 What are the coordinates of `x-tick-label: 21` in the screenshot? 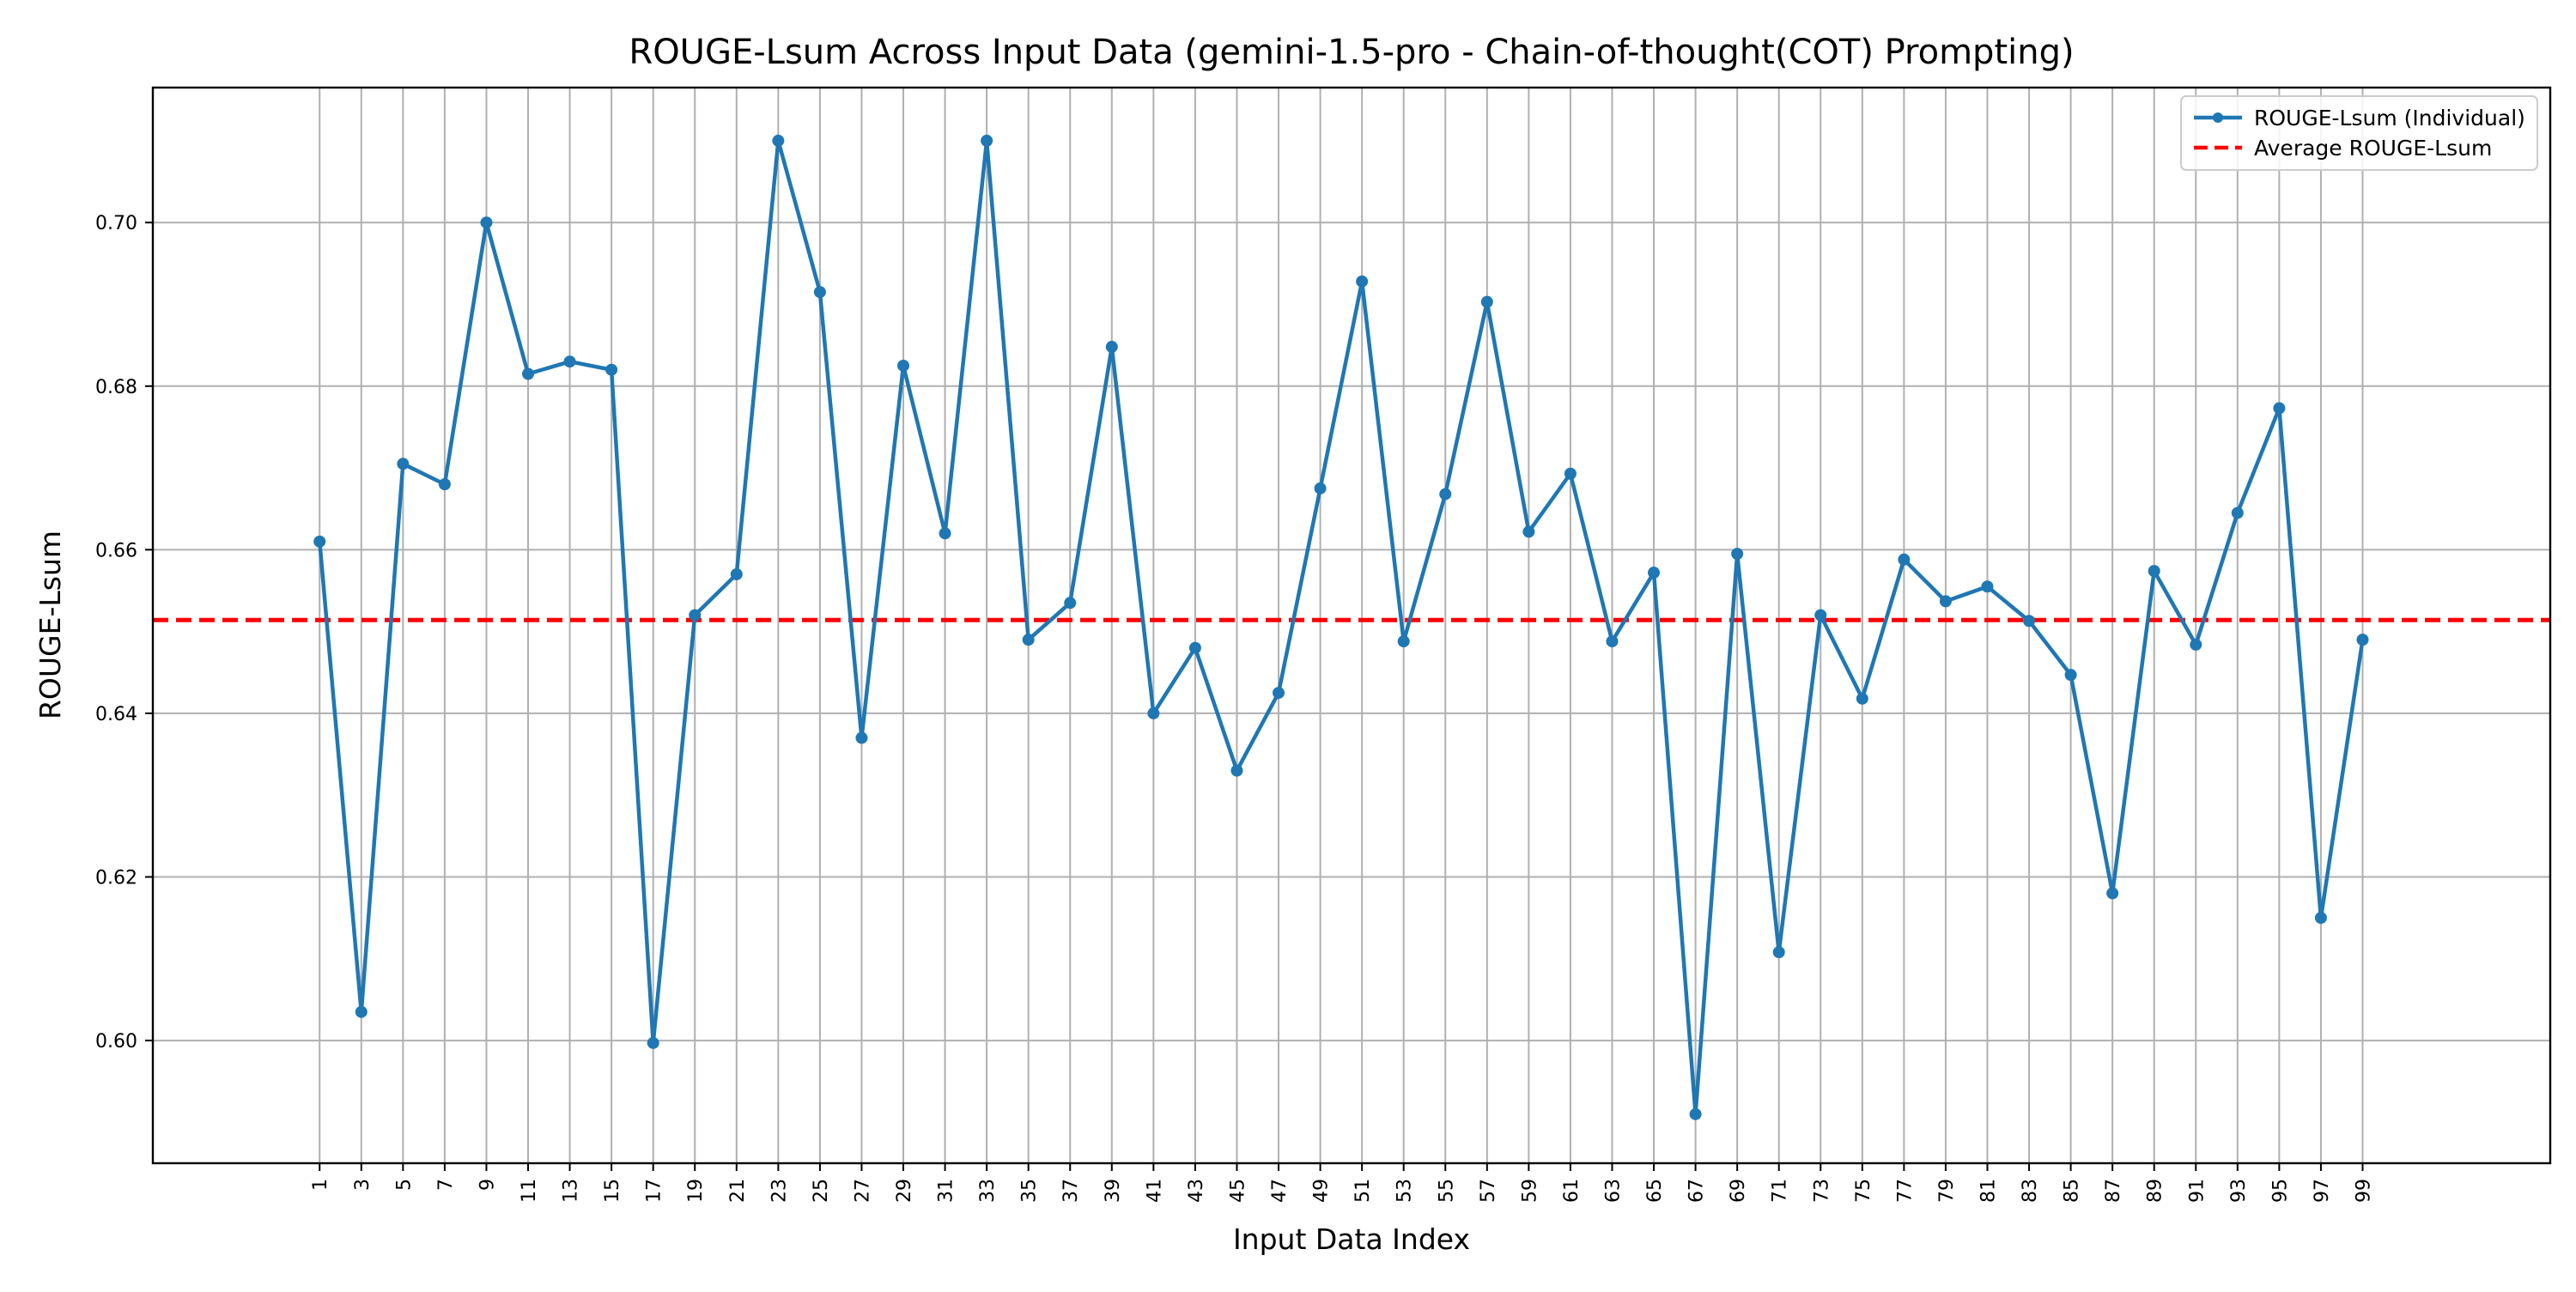 It's located at (738, 1191).